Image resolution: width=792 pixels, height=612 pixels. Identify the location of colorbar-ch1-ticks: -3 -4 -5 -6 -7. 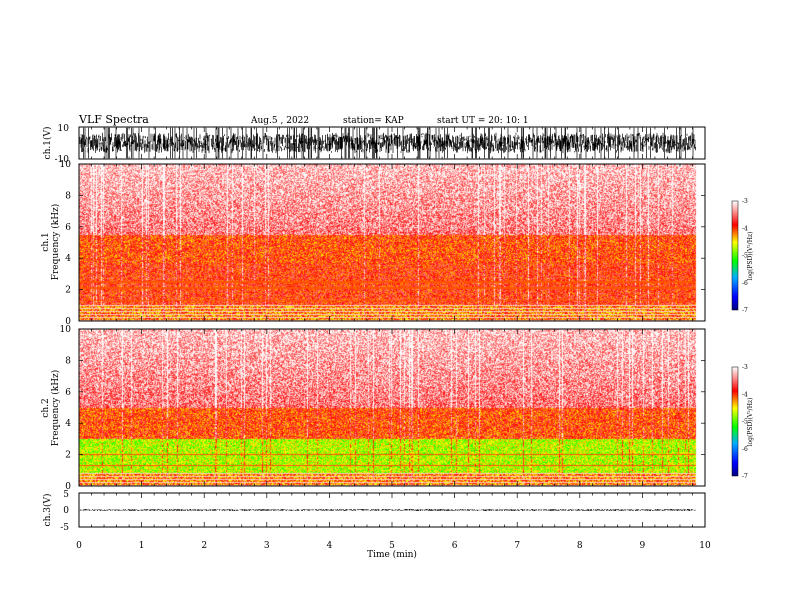
(745, 256).